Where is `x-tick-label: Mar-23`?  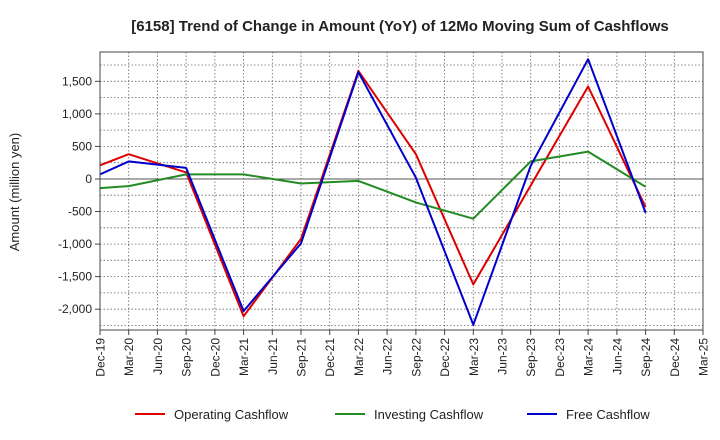
x-tick-label: Mar-23 is located at coordinates (474, 357).